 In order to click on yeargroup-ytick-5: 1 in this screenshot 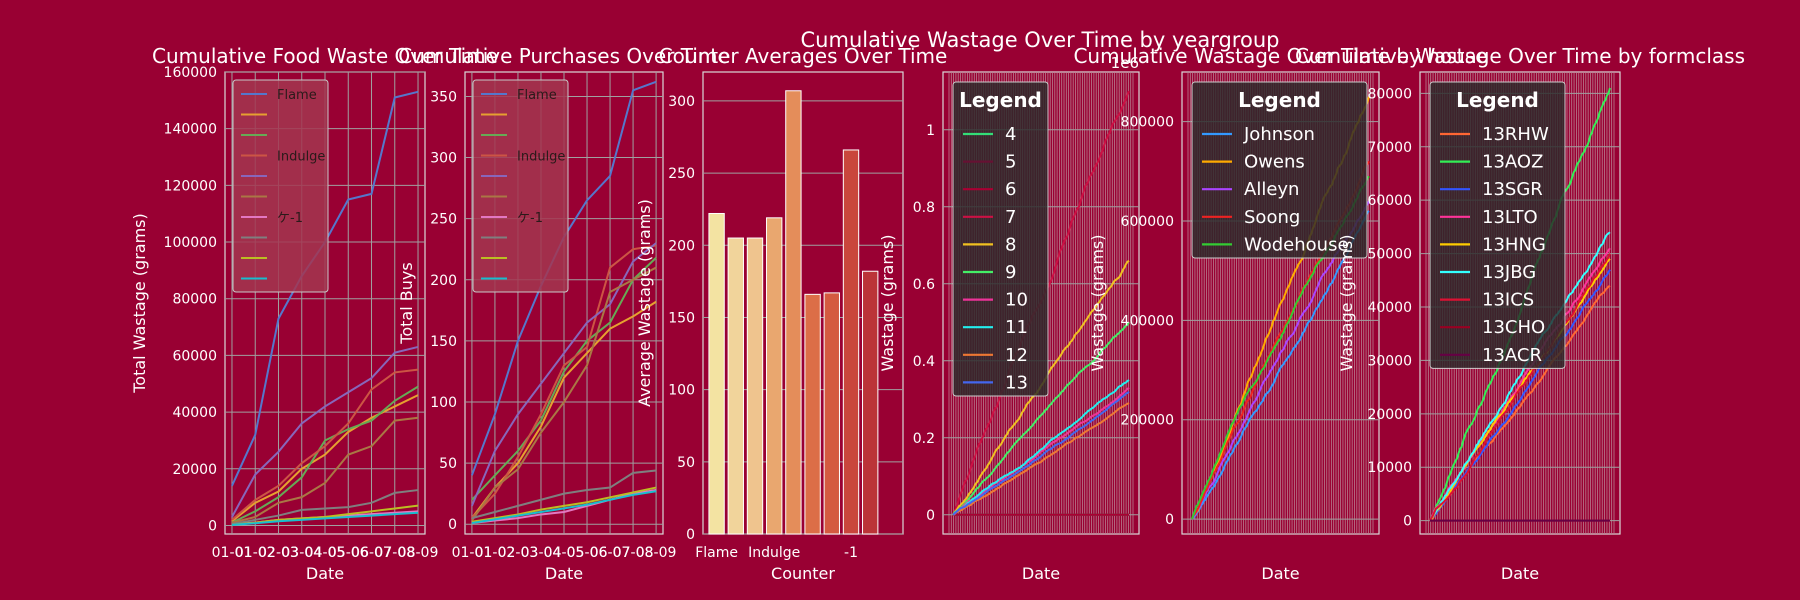, I will do `click(930, 131)`.